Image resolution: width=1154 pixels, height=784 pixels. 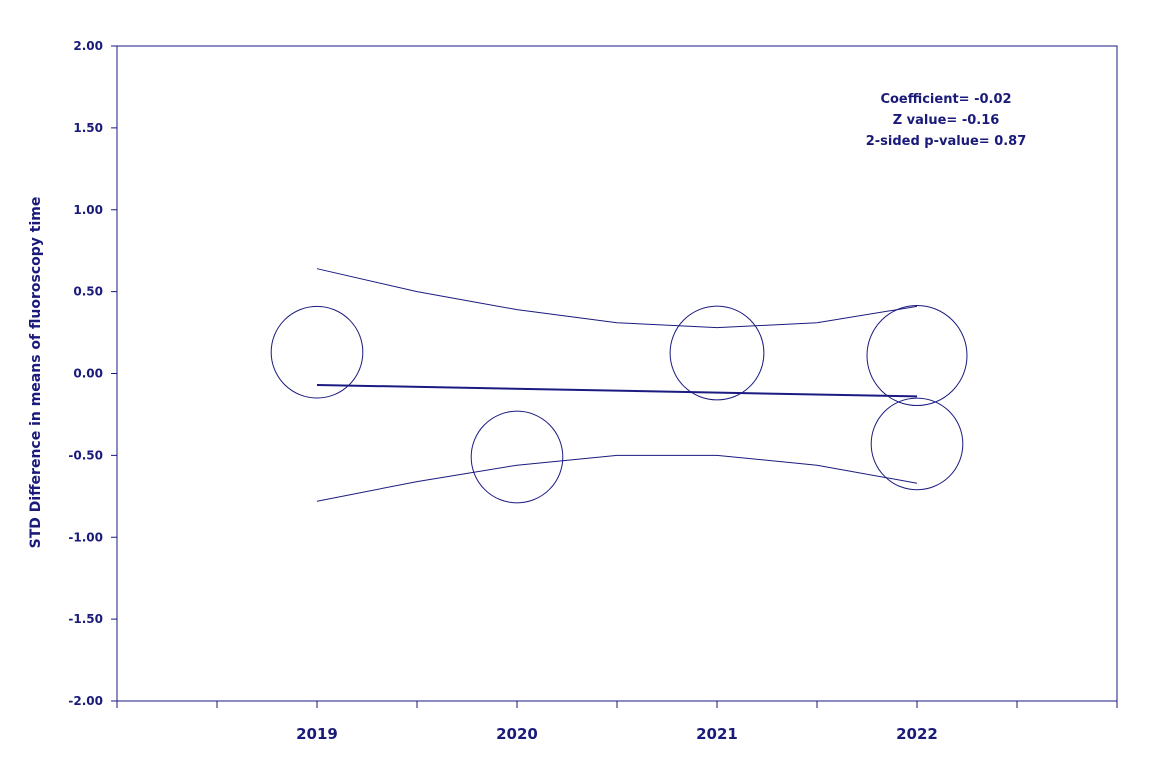 I want to click on y-tick-label: 2.00, so click(x=88, y=46).